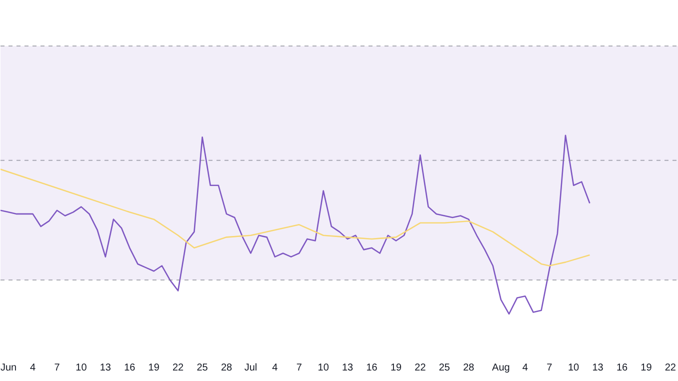 Image resolution: width=678 pixels, height=381 pixels. What do you see at coordinates (8, 368) in the screenshot?
I see `x-tick-label: Jun` at bounding box center [8, 368].